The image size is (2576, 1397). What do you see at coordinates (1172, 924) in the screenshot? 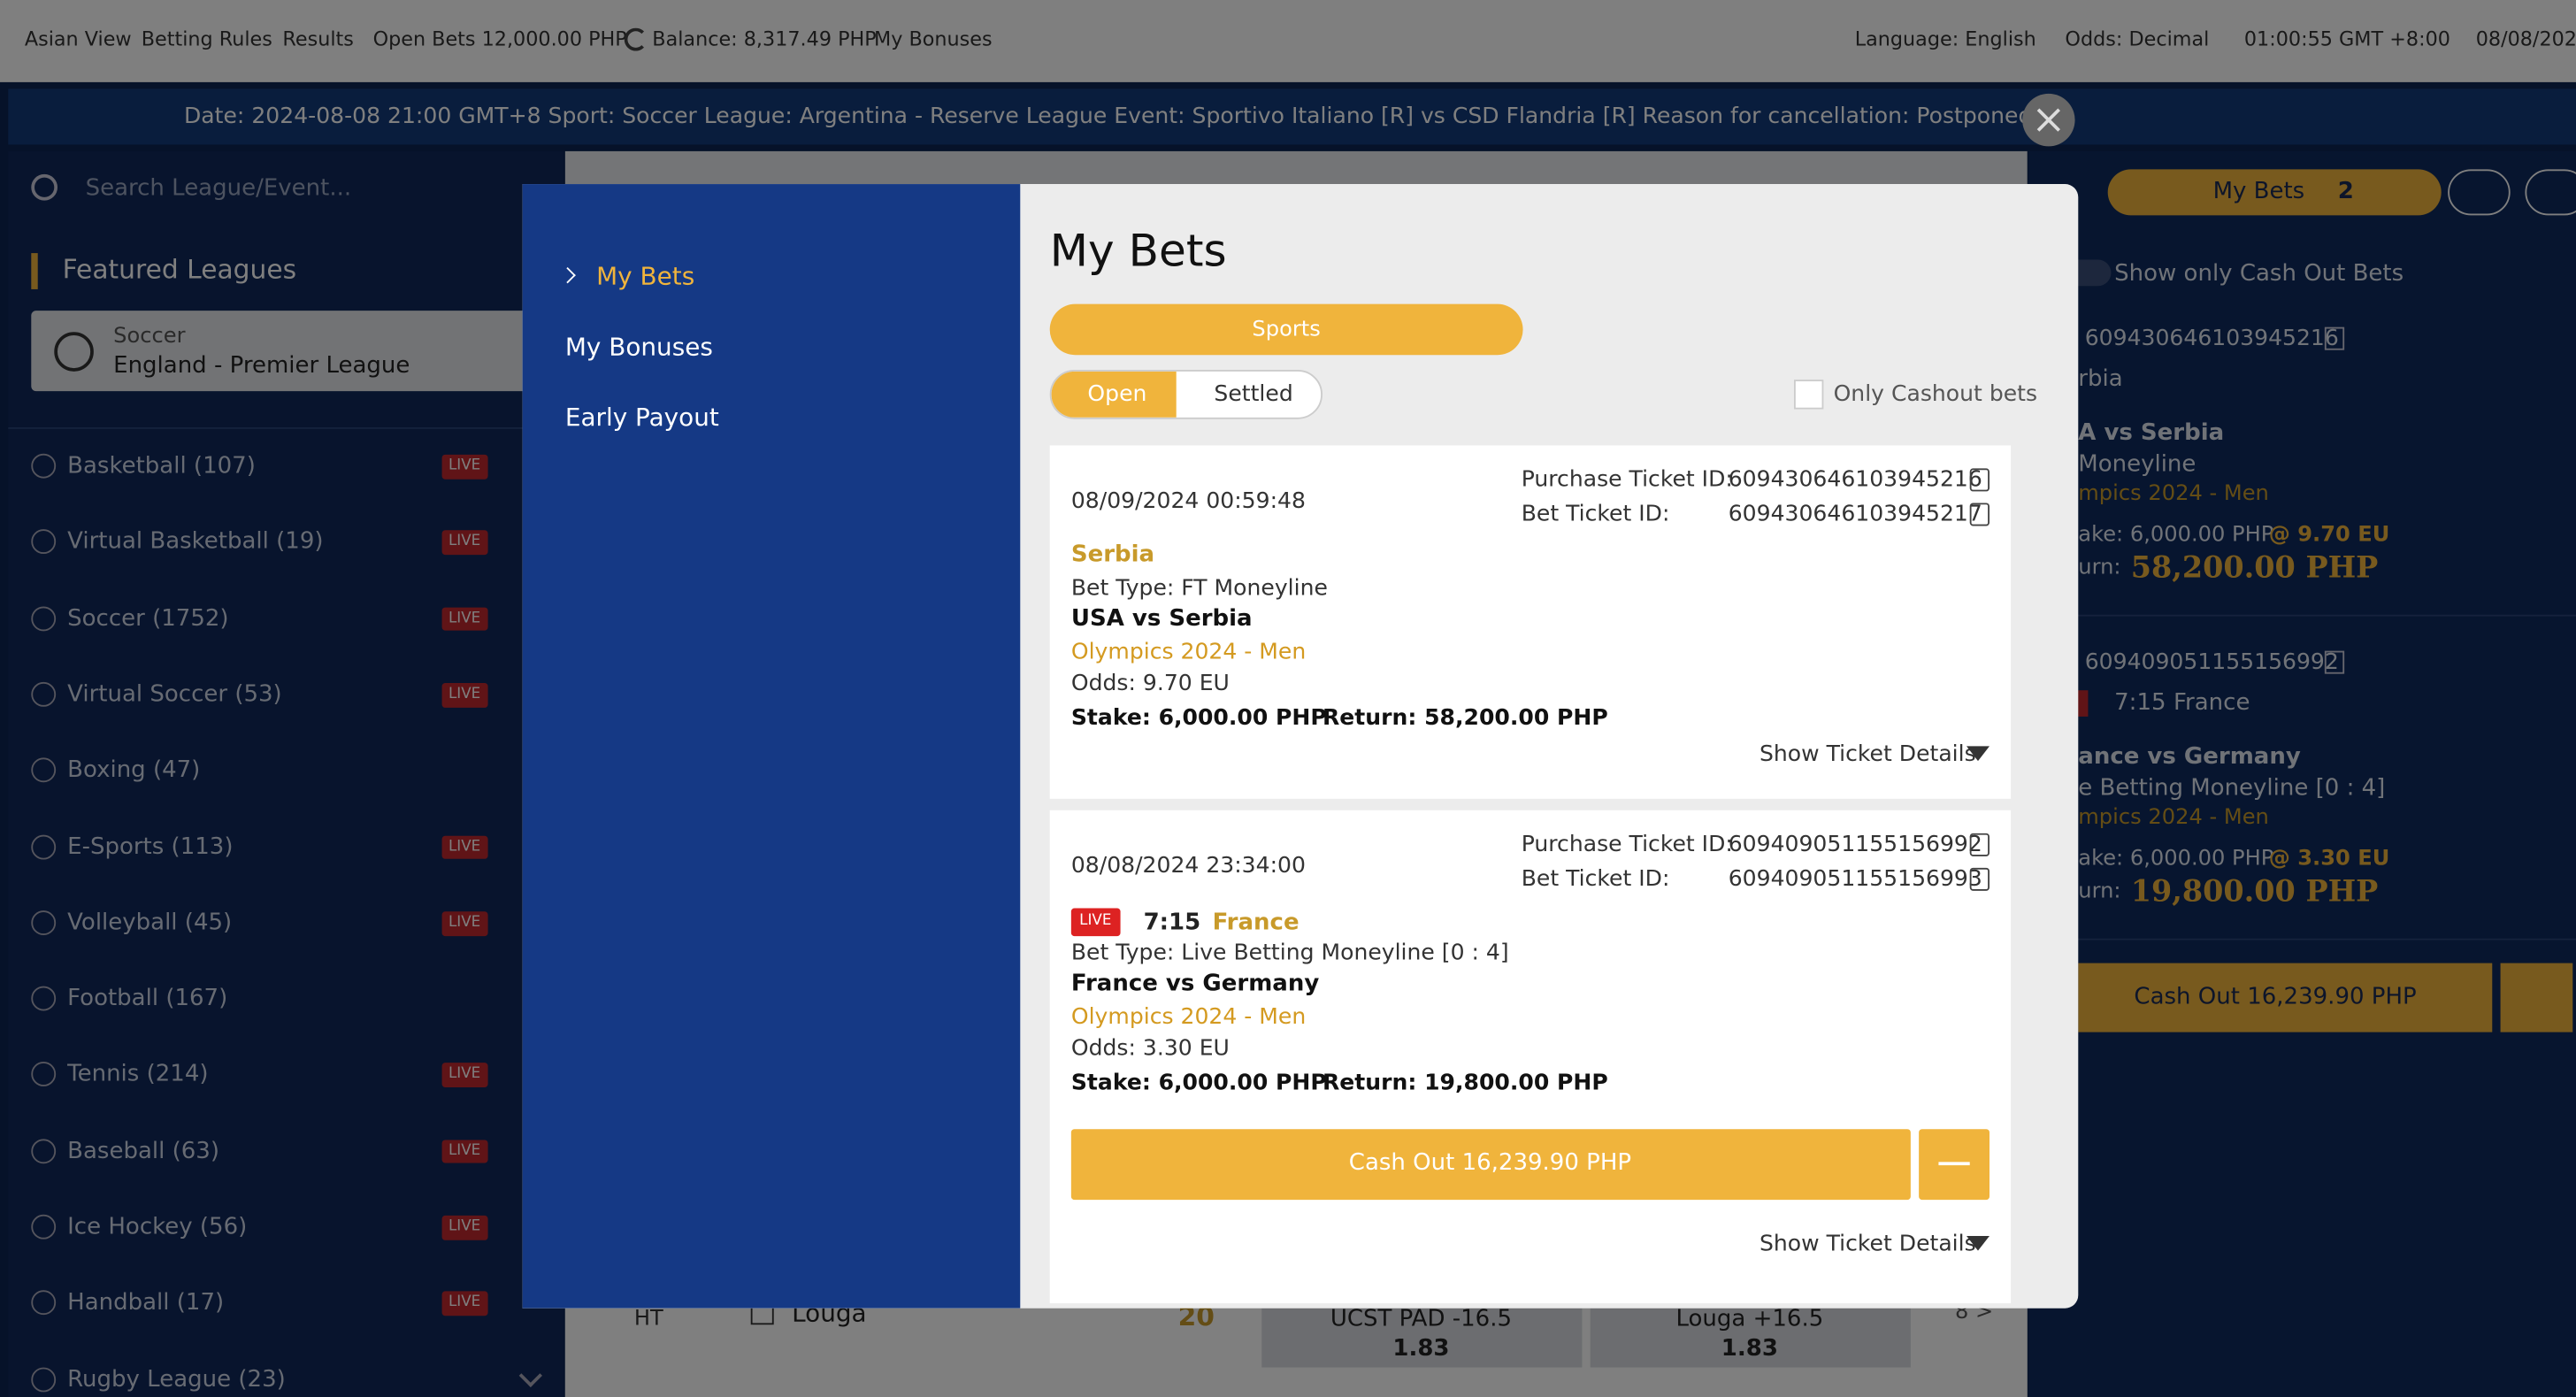
I see `match-time: 7:15` at bounding box center [1172, 924].